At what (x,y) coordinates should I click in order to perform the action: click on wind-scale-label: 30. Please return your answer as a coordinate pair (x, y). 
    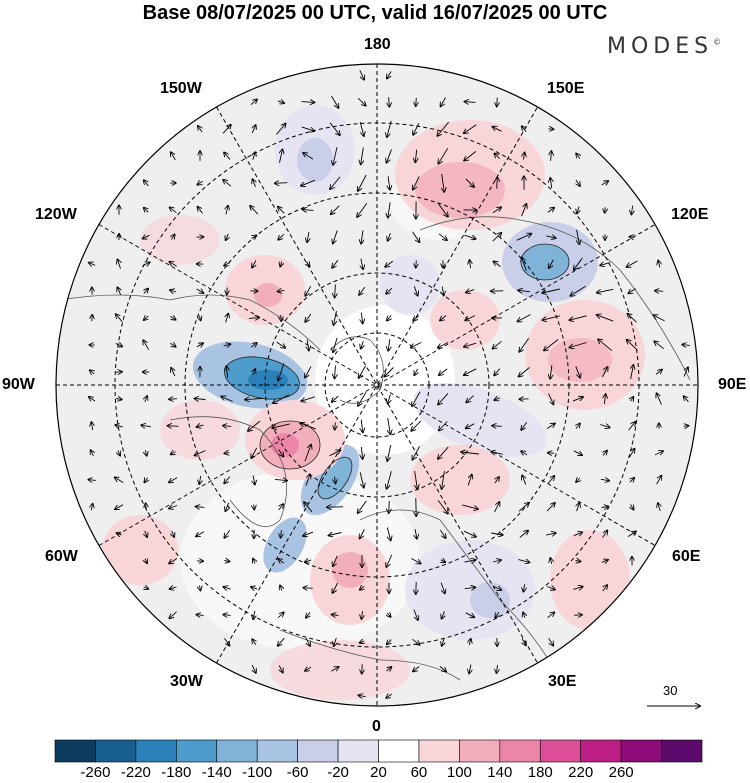
    Looking at the image, I should click on (670, 690).